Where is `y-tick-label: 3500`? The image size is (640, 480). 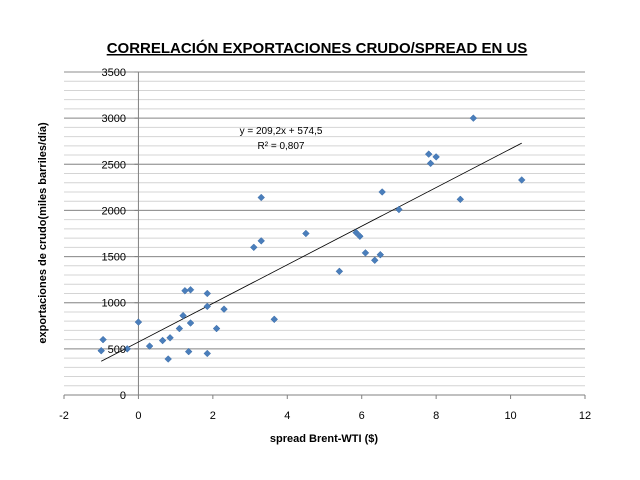 y-tick-label: 3500 is located at coordinates (114, 73).